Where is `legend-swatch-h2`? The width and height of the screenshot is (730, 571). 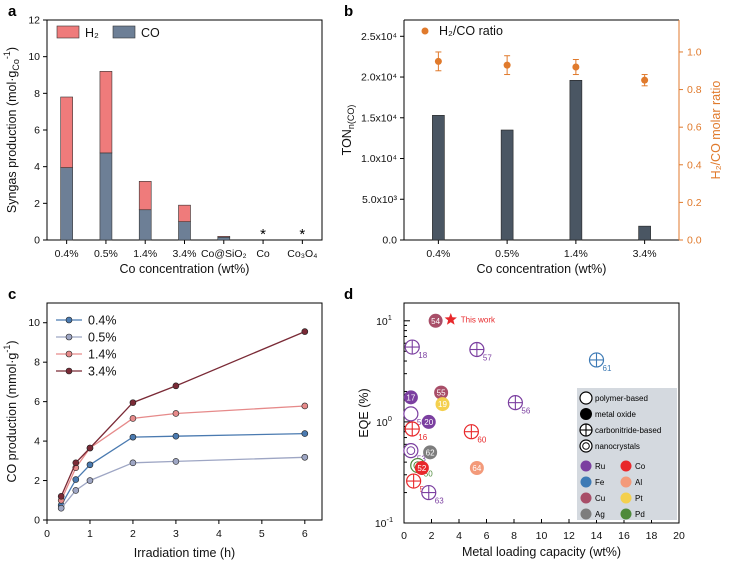
legend-swatch-h2 is located at coordinates (68, 32).